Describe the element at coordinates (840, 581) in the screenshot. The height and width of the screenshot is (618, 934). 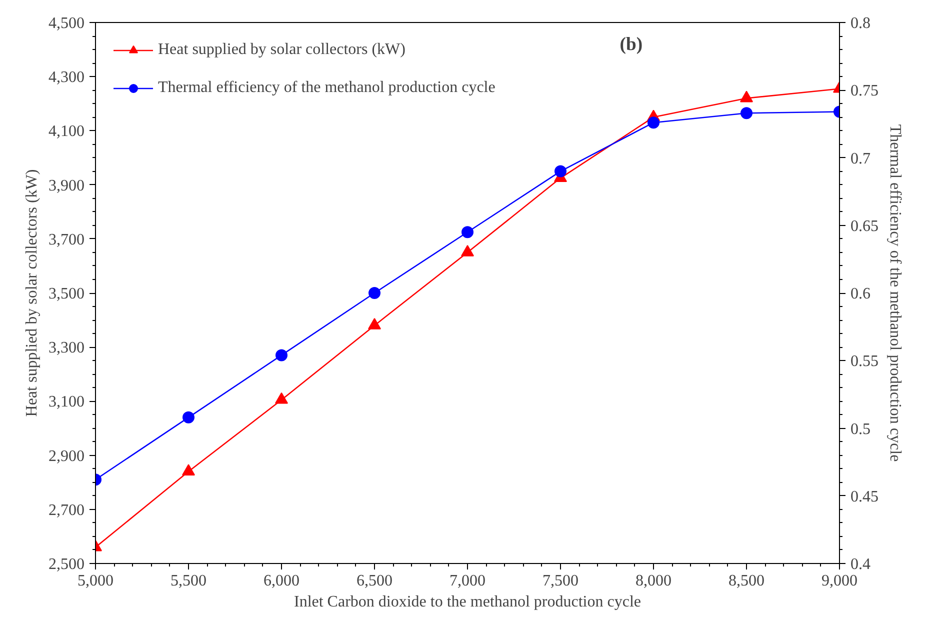
I see `x-tick-label: 9,000` at that location.